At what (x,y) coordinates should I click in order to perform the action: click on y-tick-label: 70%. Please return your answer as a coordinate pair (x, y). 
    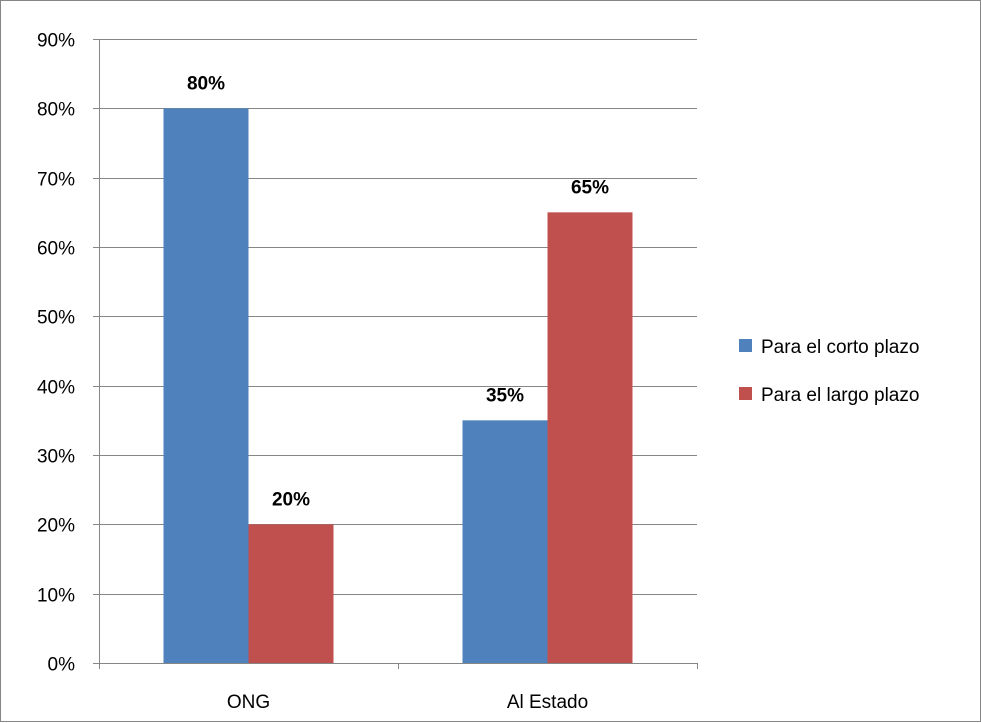
    Looking at the image, I should click on (56, 180).